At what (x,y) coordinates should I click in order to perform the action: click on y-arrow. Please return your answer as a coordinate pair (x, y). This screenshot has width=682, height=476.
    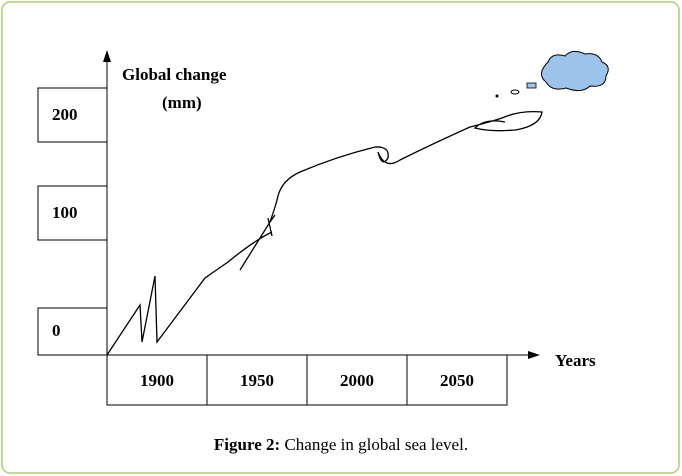
    Looking at the image, I should click on (107, 56).